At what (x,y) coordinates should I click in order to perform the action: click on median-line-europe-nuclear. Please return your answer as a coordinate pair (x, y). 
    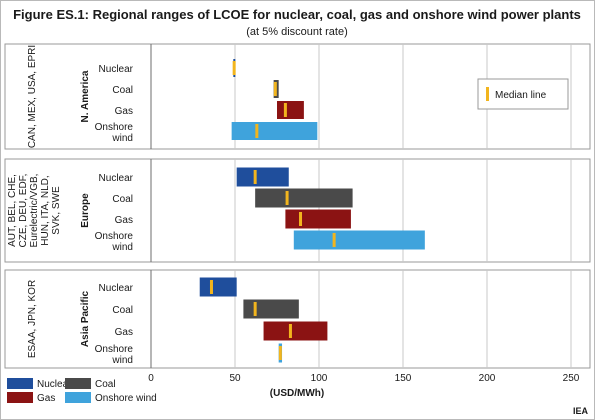
    Looking at the image, I should click on (255, 177).